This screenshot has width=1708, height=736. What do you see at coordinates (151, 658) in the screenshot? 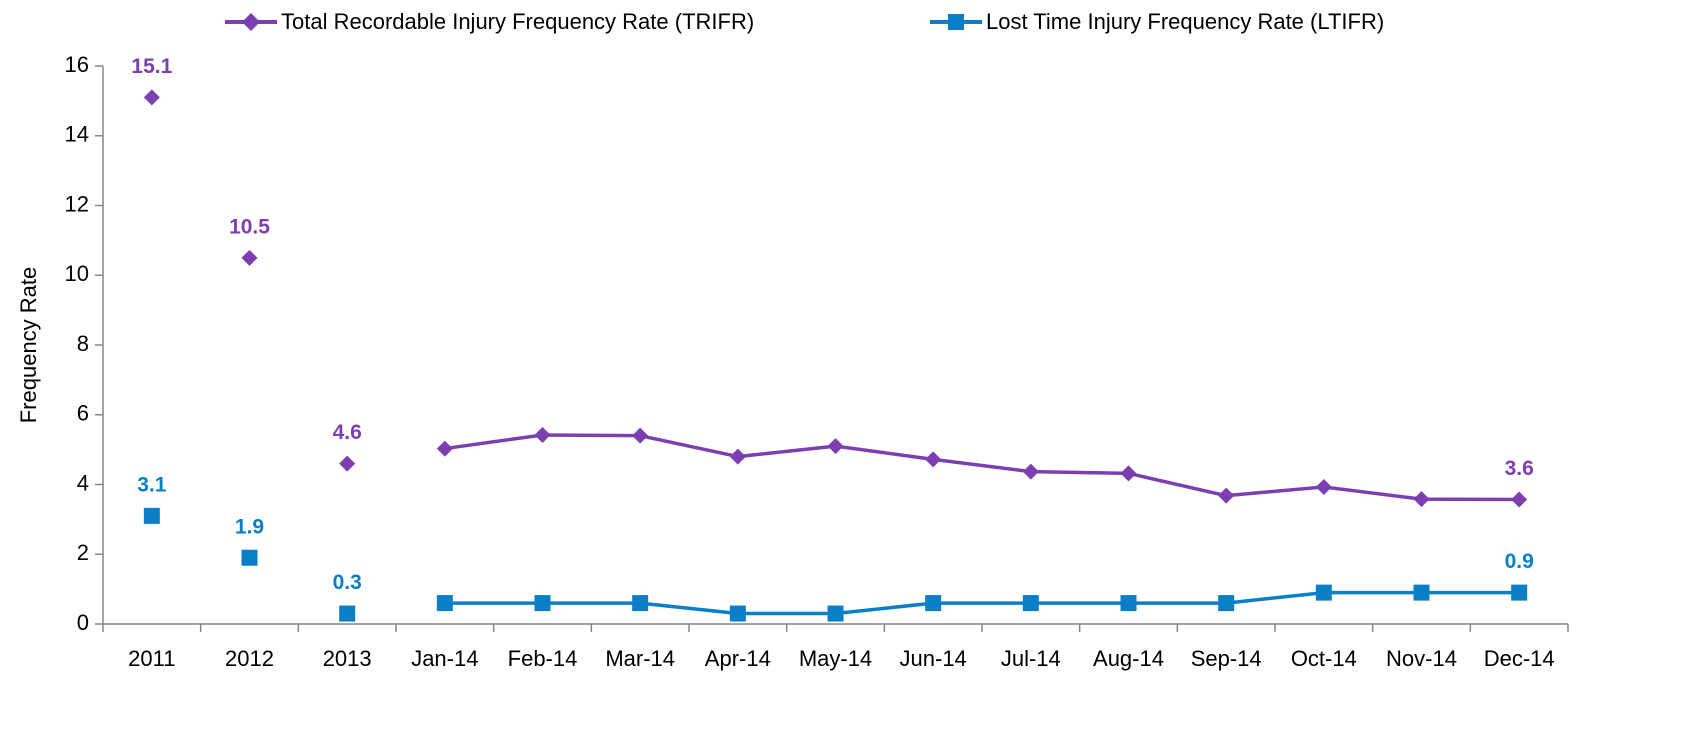
I see `x-tick-label: 2011` at bounding box center [151, 658].